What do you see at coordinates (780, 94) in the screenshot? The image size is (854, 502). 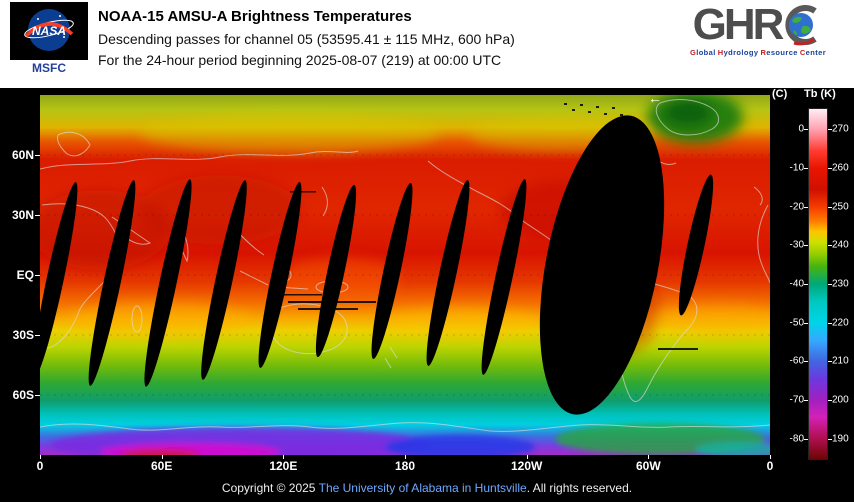 I see `colorbar-celsius-title: (C)` at bounding box center [780, 94].